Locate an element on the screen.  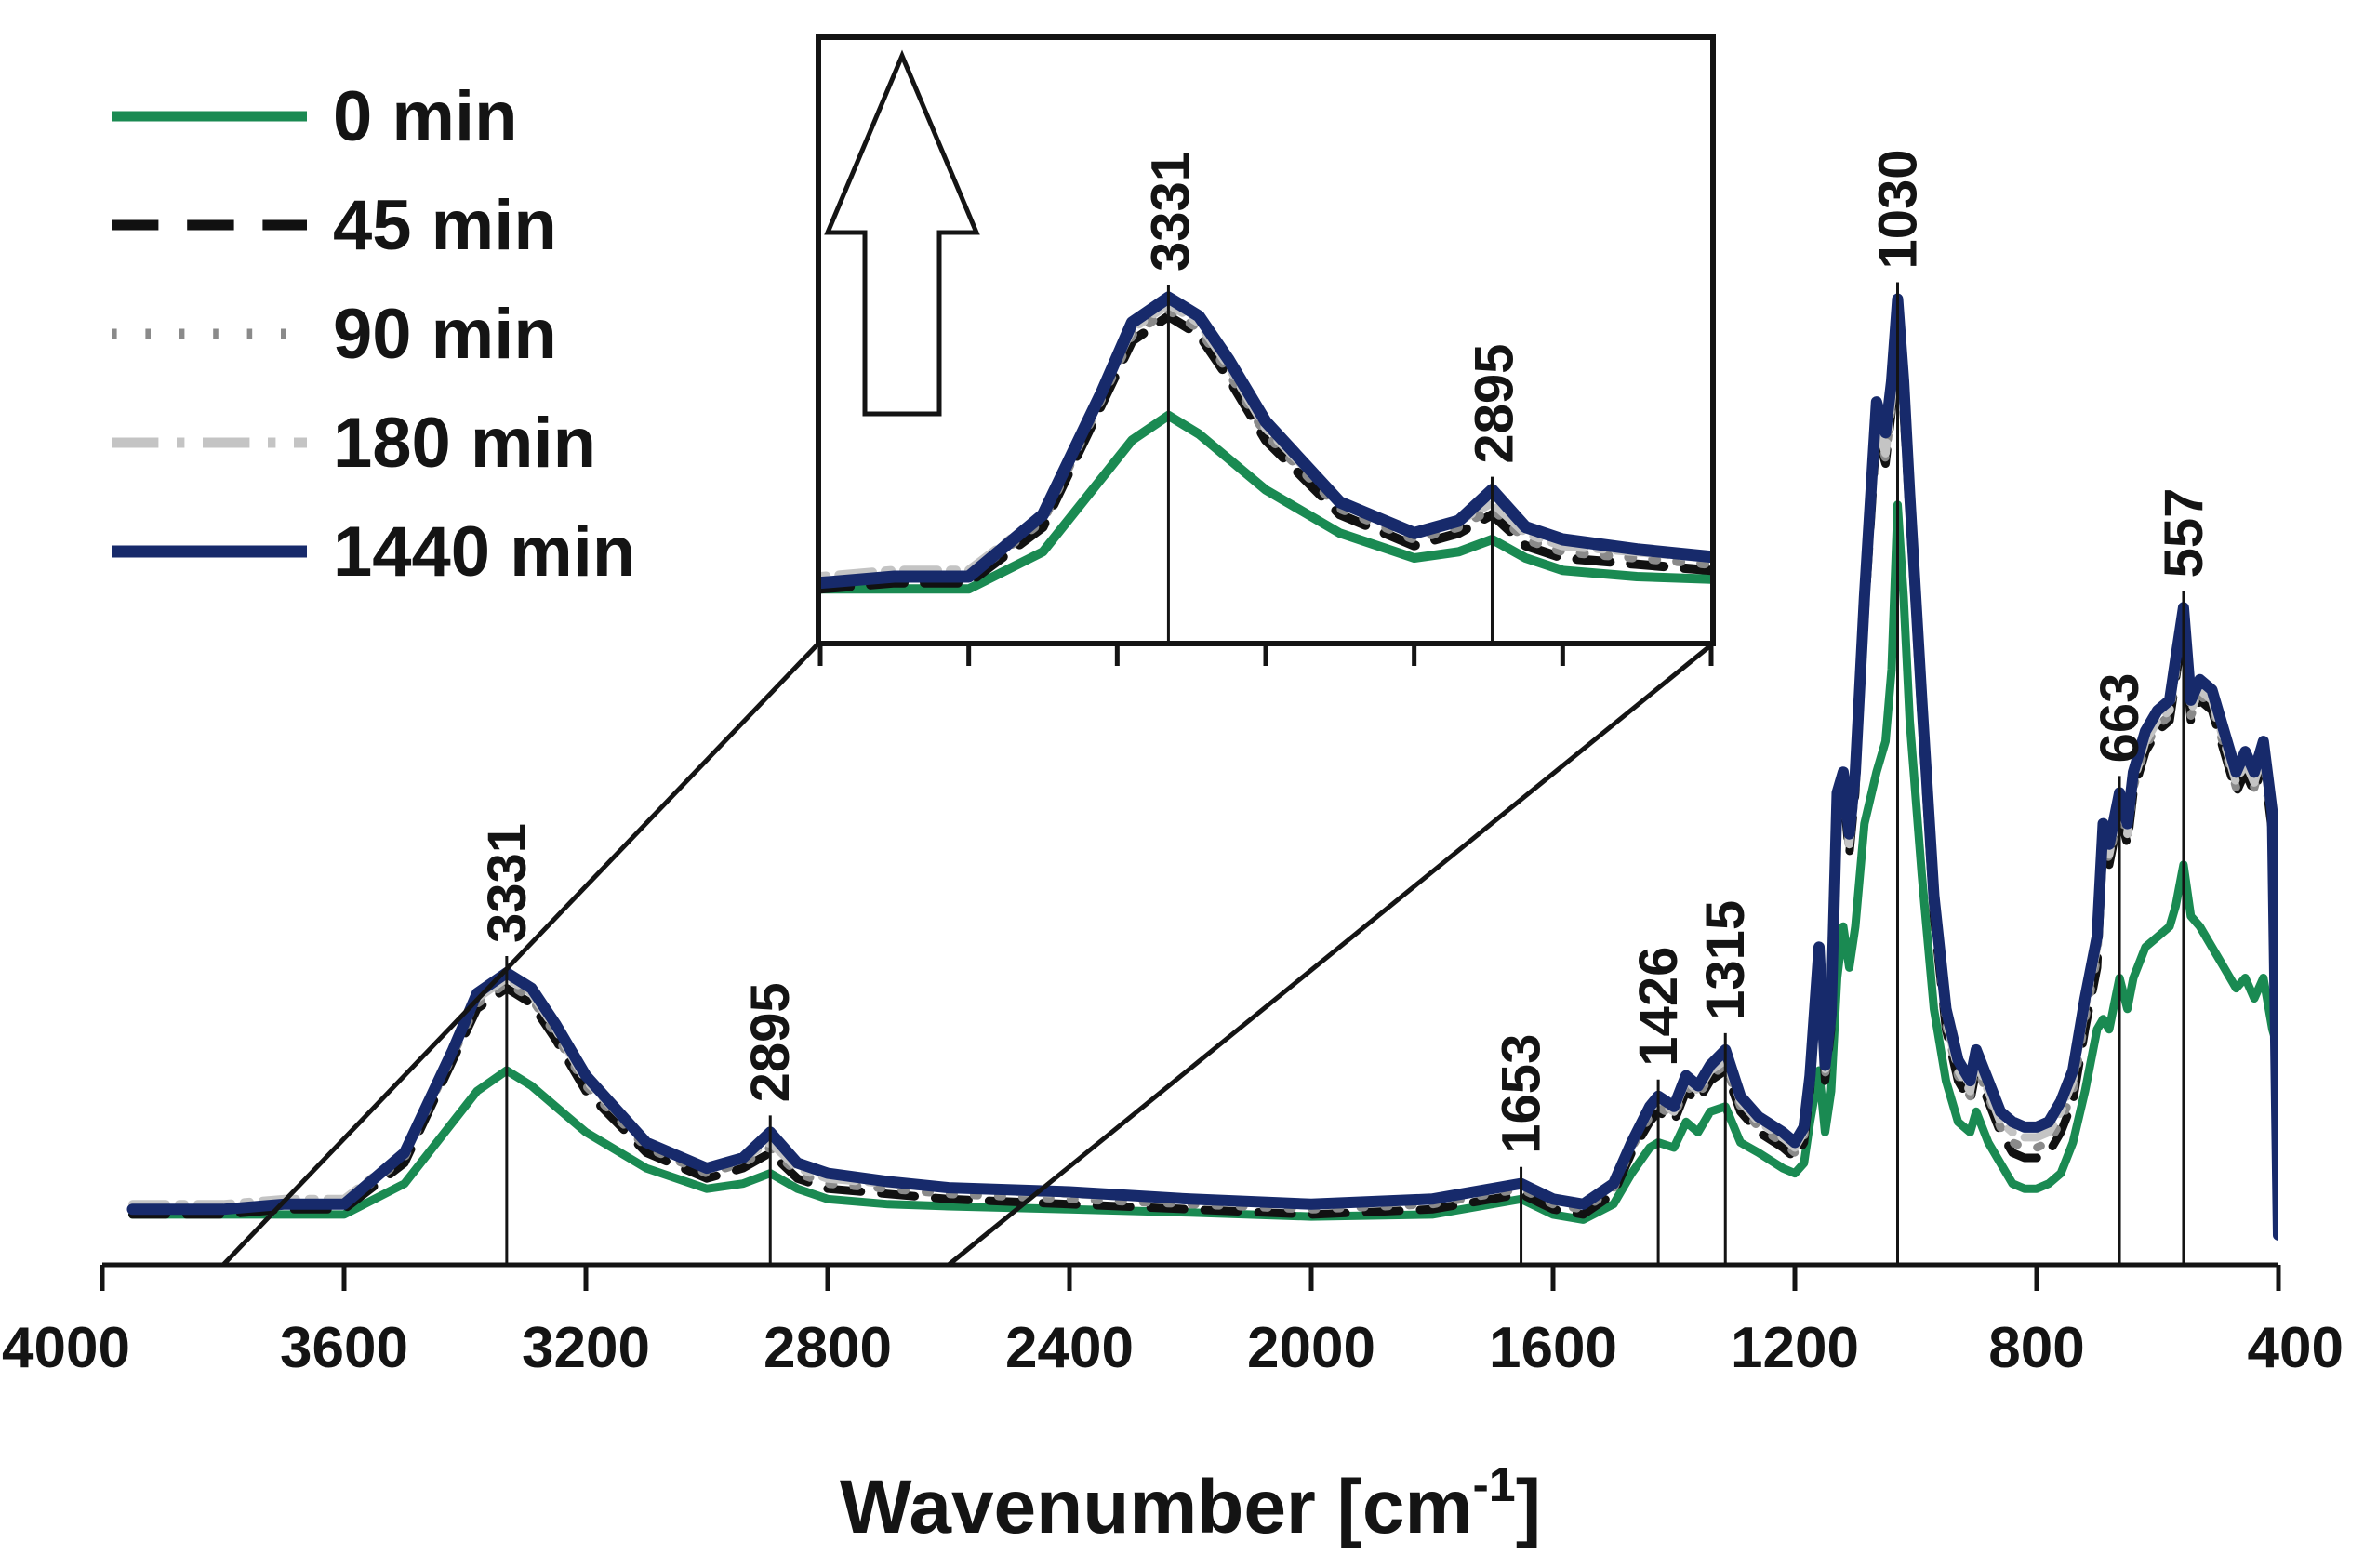
x-axis-title-suffix: ] is located at coordinates (1528, 1507).